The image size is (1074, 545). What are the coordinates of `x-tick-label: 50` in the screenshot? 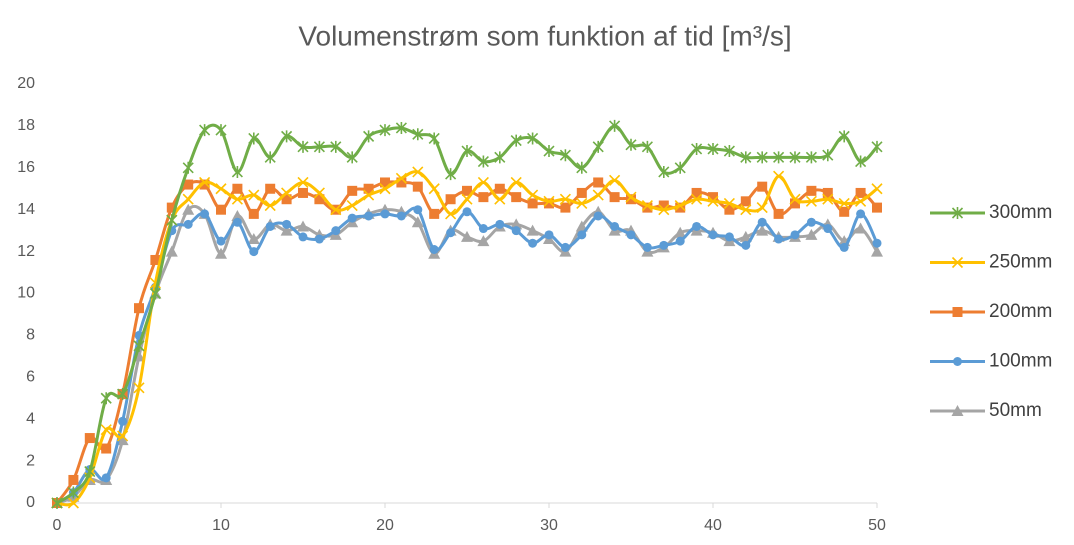 It's located at (877, 525).